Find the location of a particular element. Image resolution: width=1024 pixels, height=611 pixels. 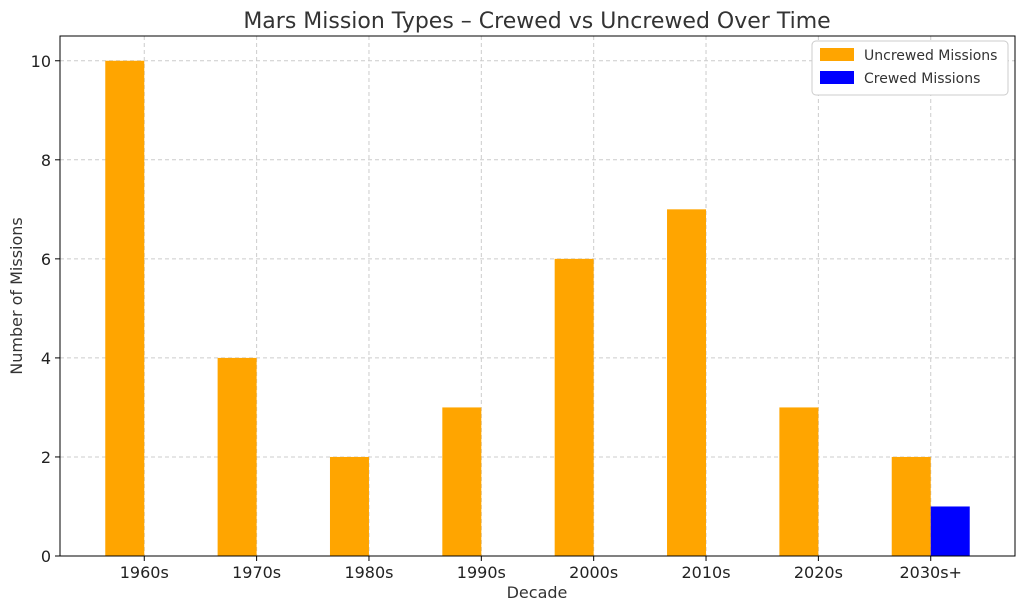

legend: Uncrewed Missions Crewed Missions is located at coordinates (910, 68).